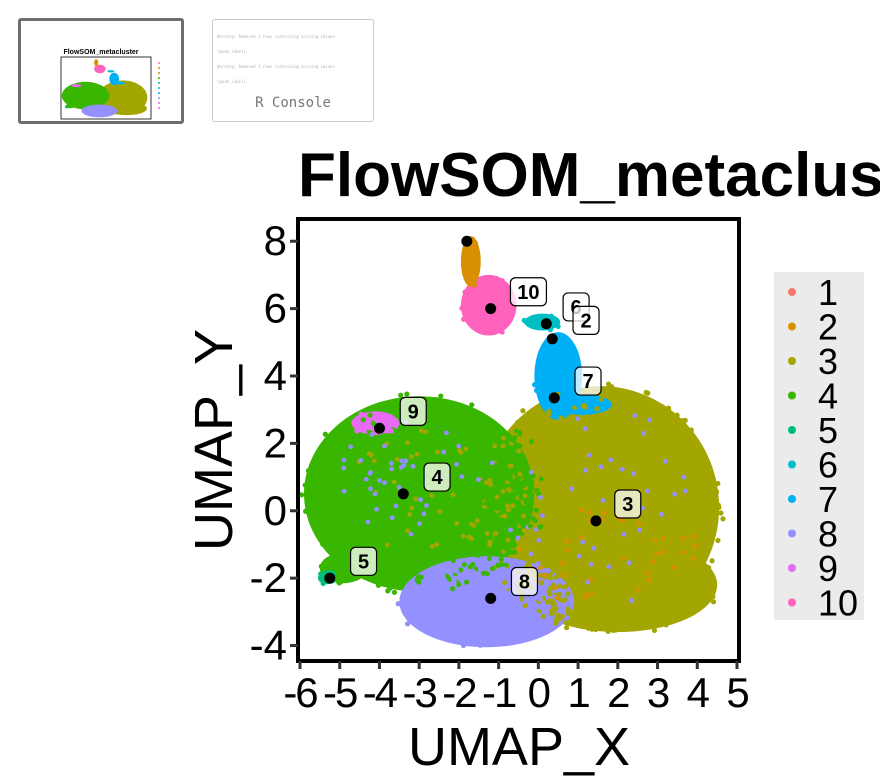 The image size is (880, 782). I want to click on cluster-label-8: 8, so click(524, 581).